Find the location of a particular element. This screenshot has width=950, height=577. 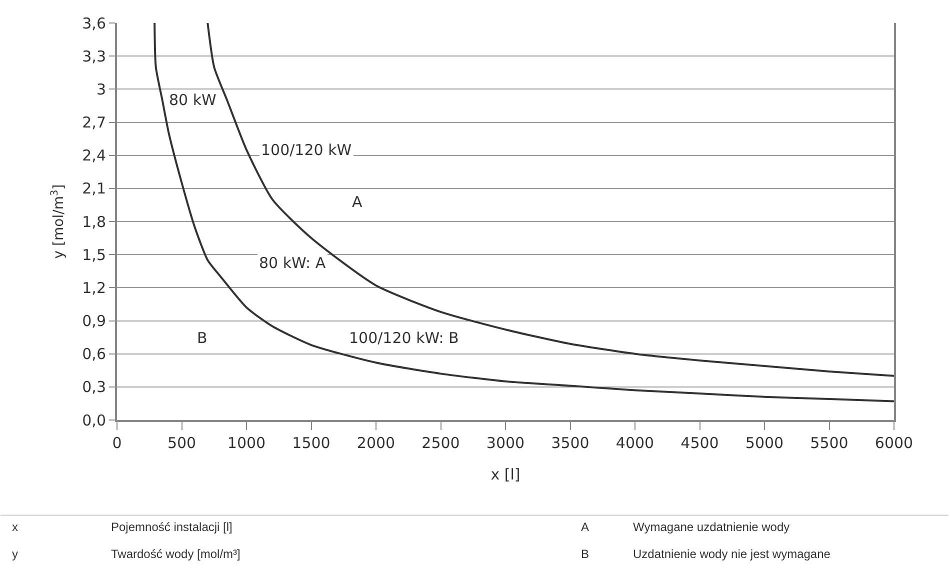

y-tick-label: 1,5 is located at coordinates (94, 255).